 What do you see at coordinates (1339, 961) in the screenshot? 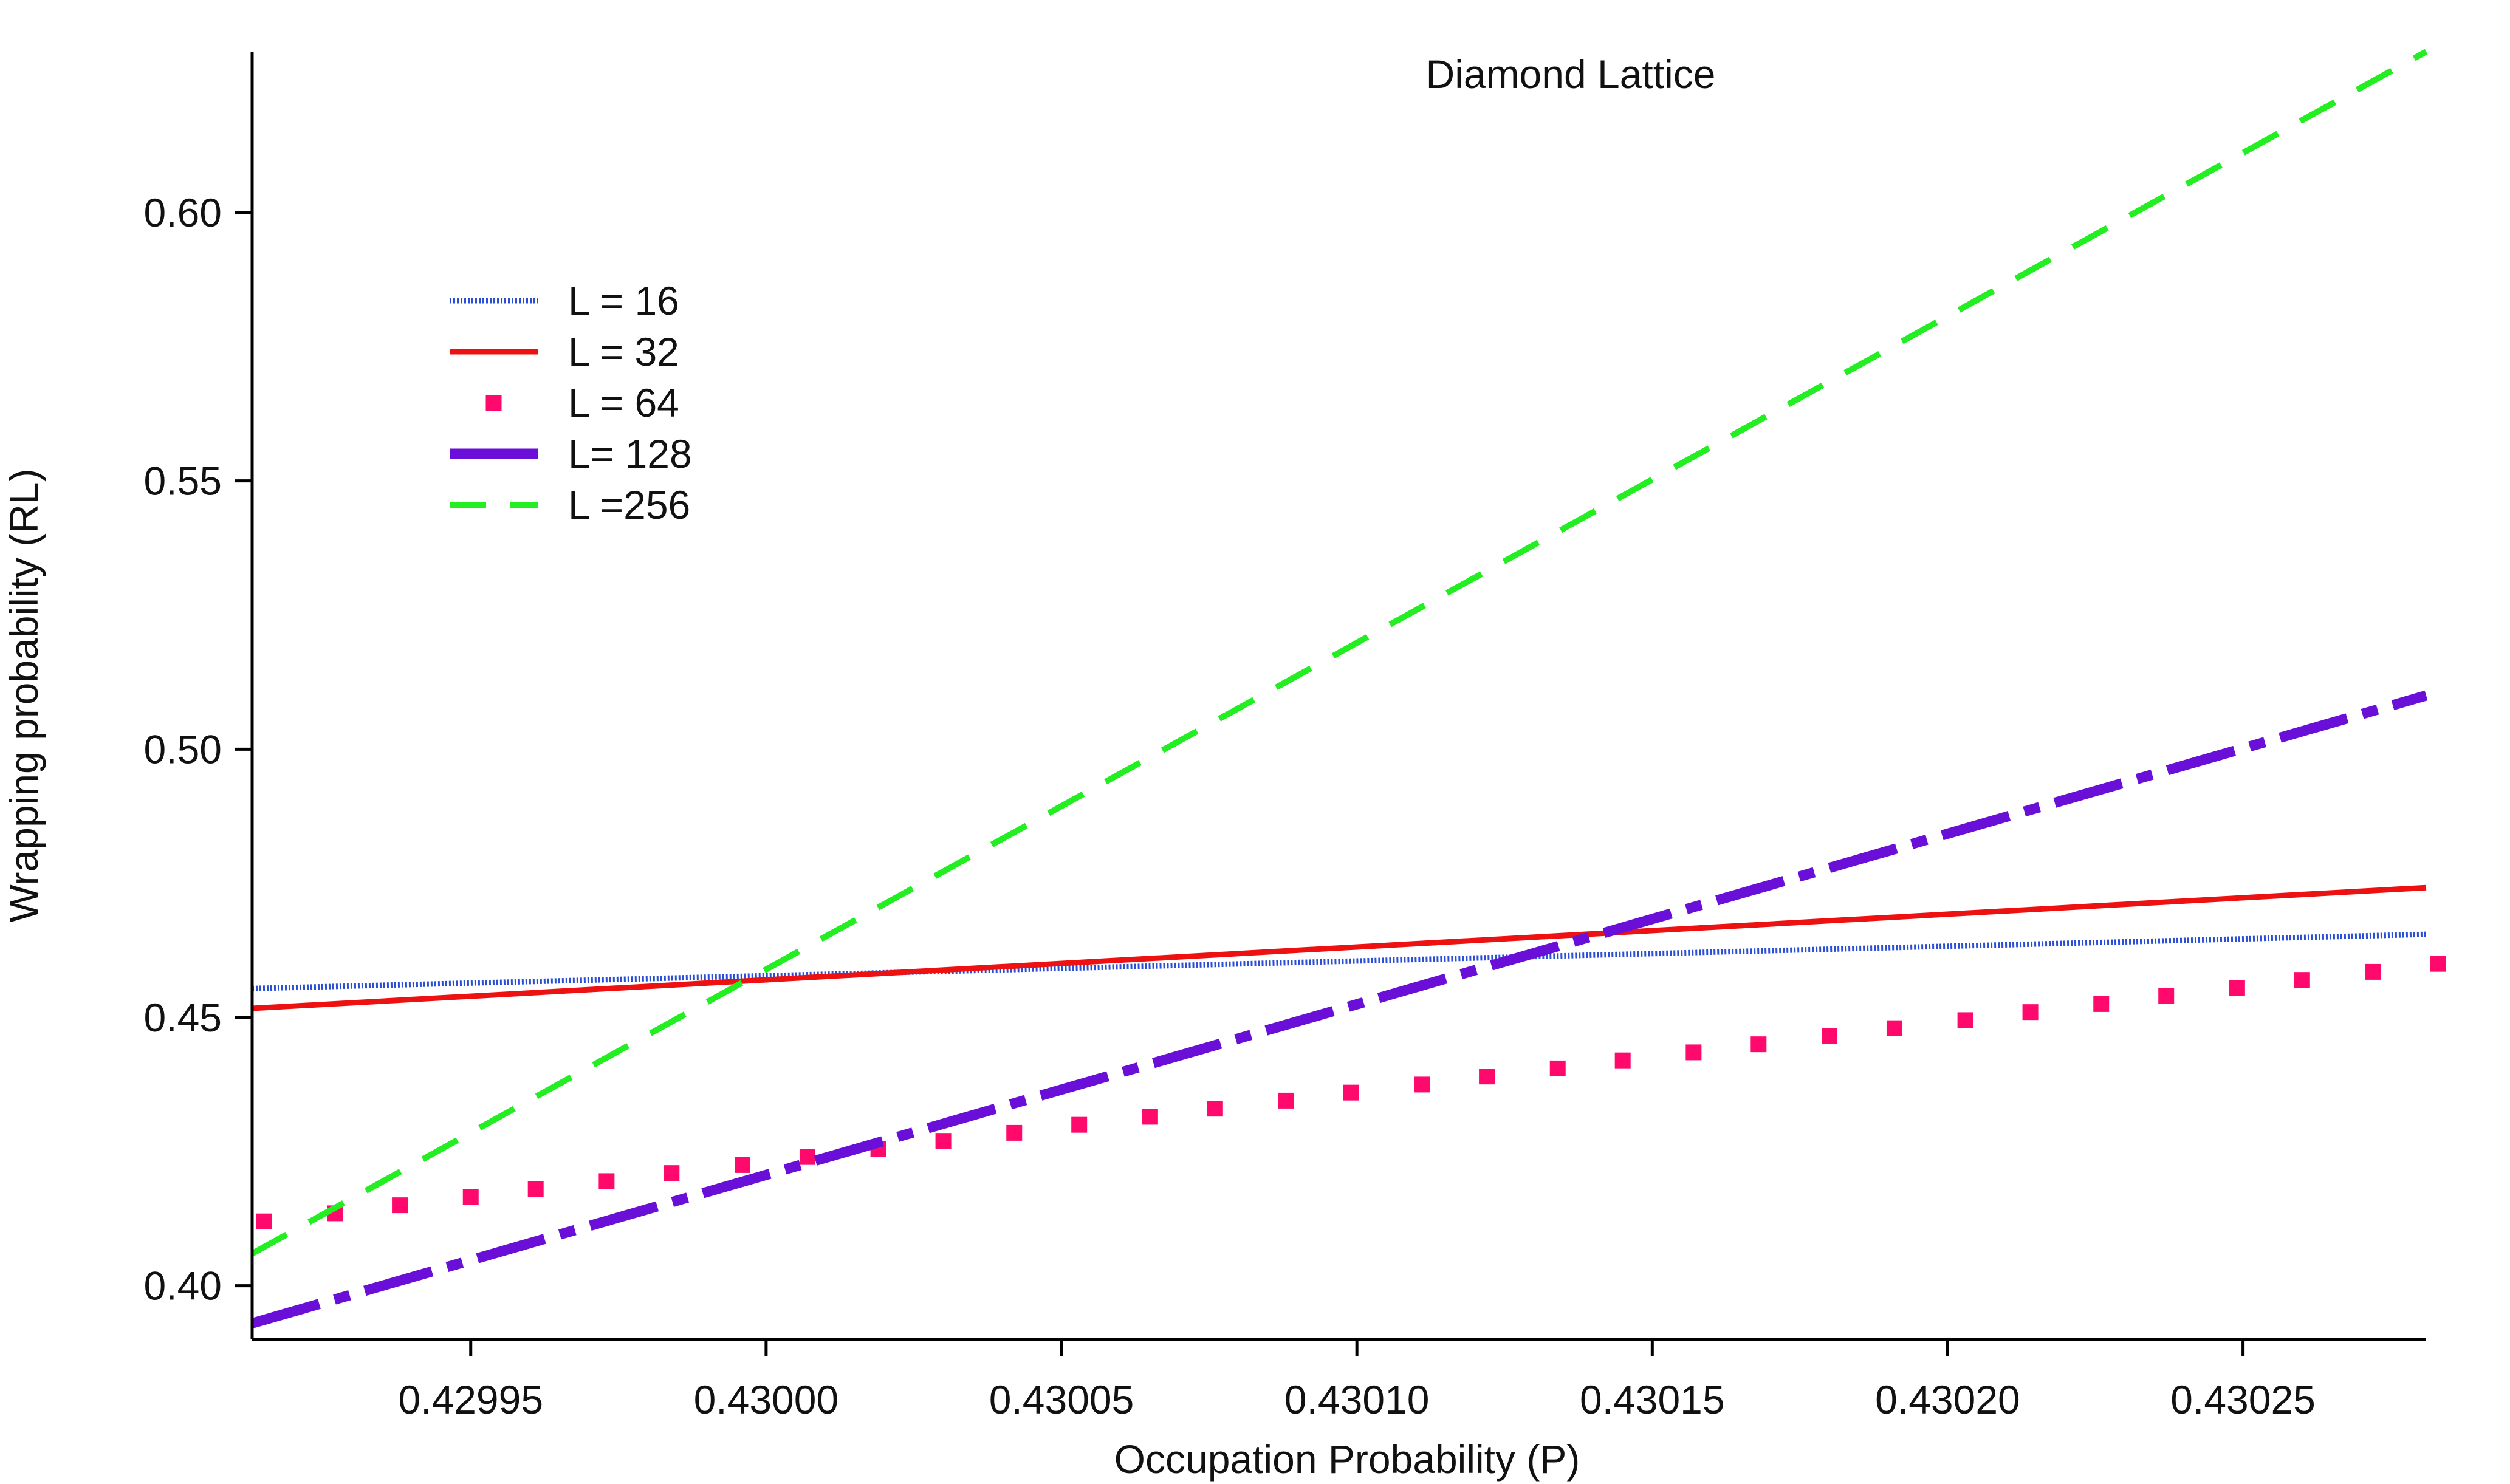
I see `series-L16-line` at bounding box center [1339, 961].